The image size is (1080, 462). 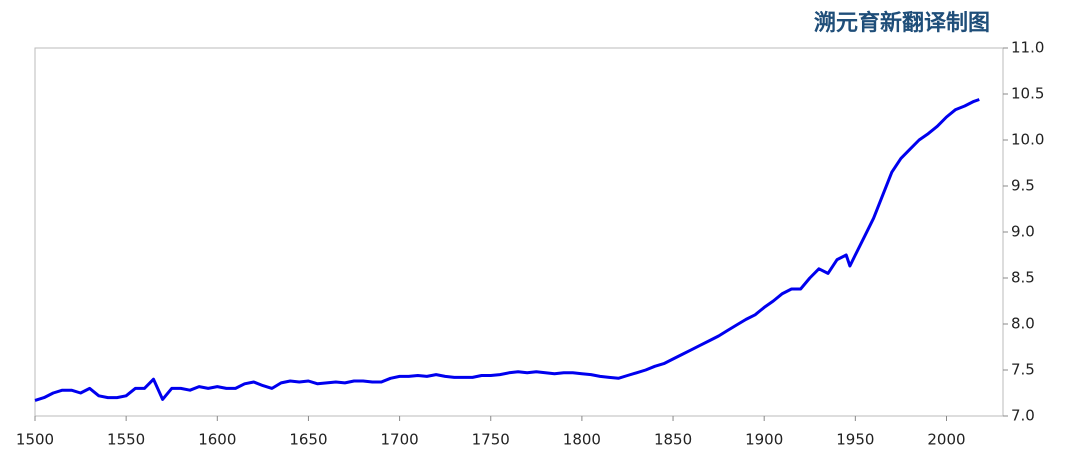 I want to click on x-tick-label: 1500, so click(x=35, y=440).